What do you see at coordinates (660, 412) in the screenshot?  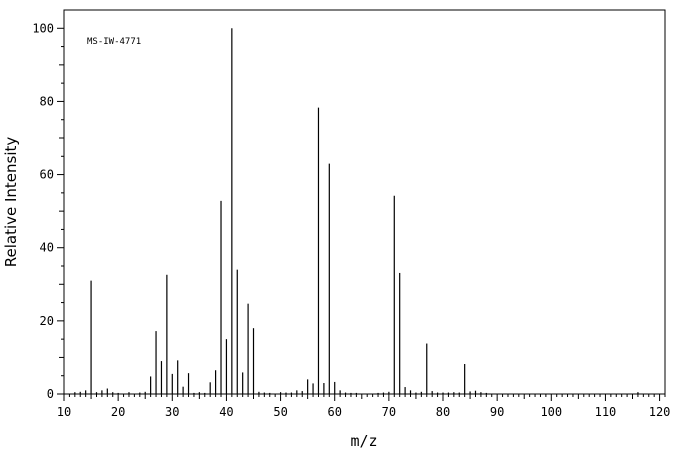 I see `x-tick-label: 120` at bounding box center [660, 412].